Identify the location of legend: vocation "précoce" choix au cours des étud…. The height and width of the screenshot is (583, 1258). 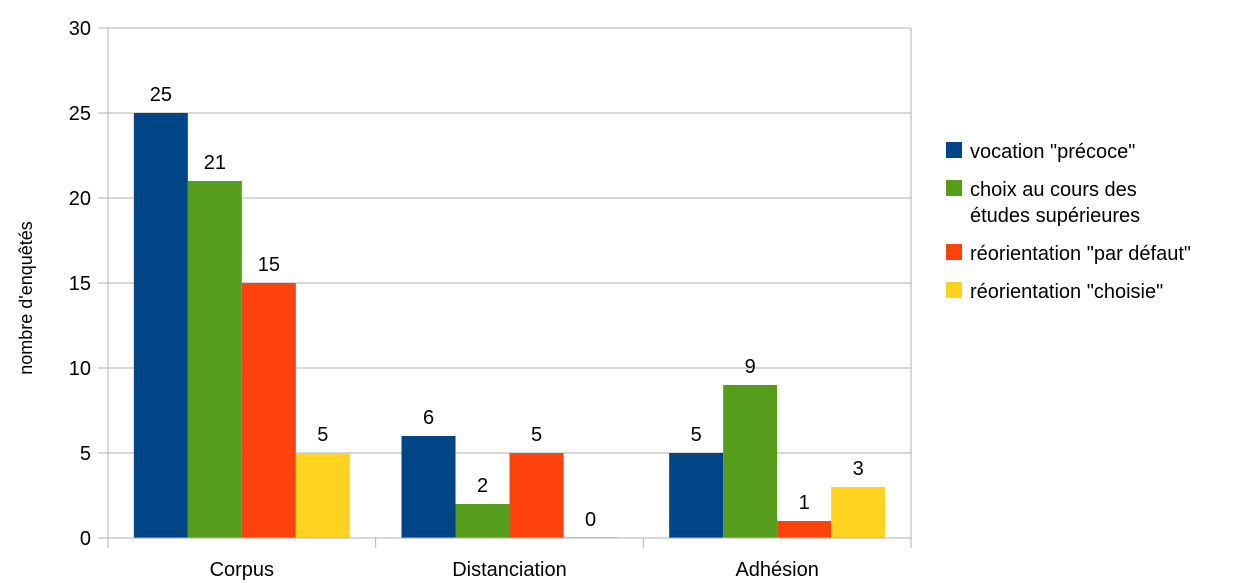
(1068, 222).